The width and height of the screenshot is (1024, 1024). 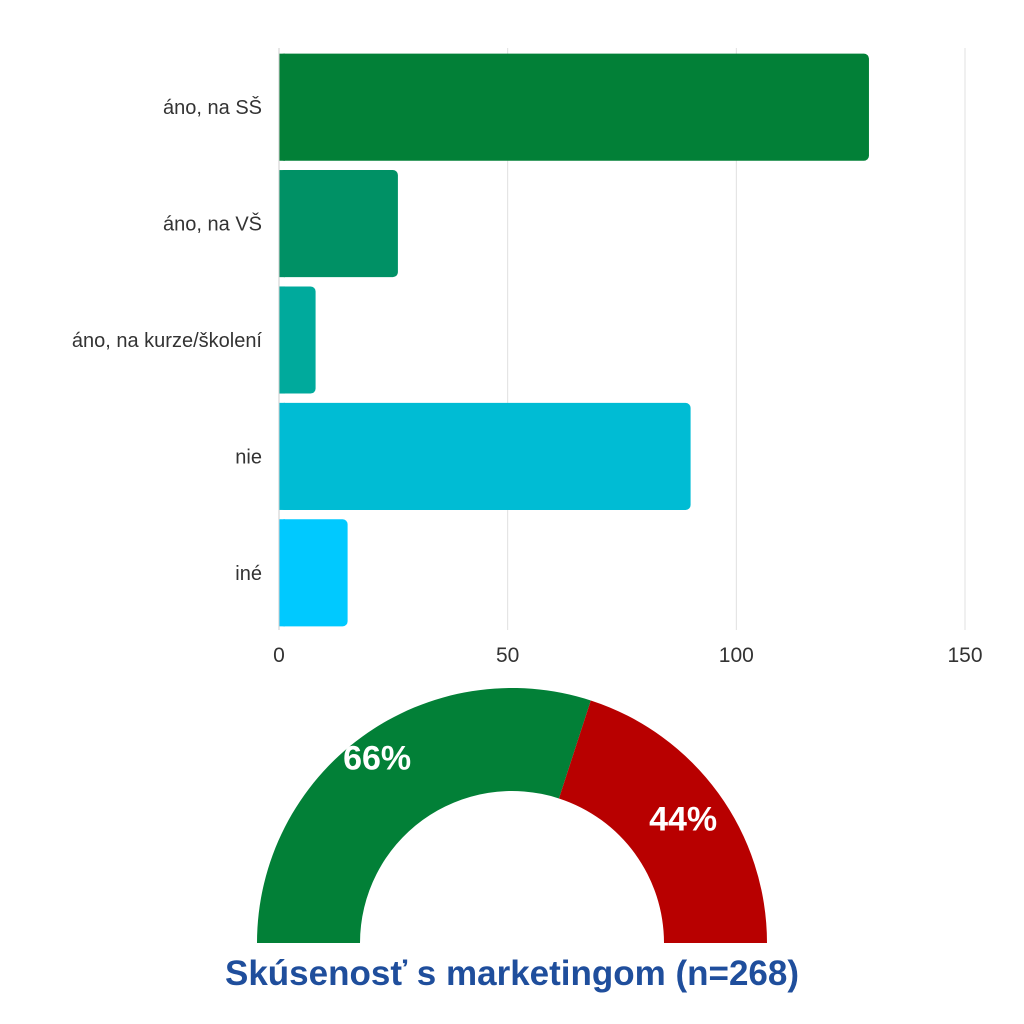 What do you see at coordinates (248, 457) in the screenshot?
I see `category-label: nie` at bounding box center [248, 457].